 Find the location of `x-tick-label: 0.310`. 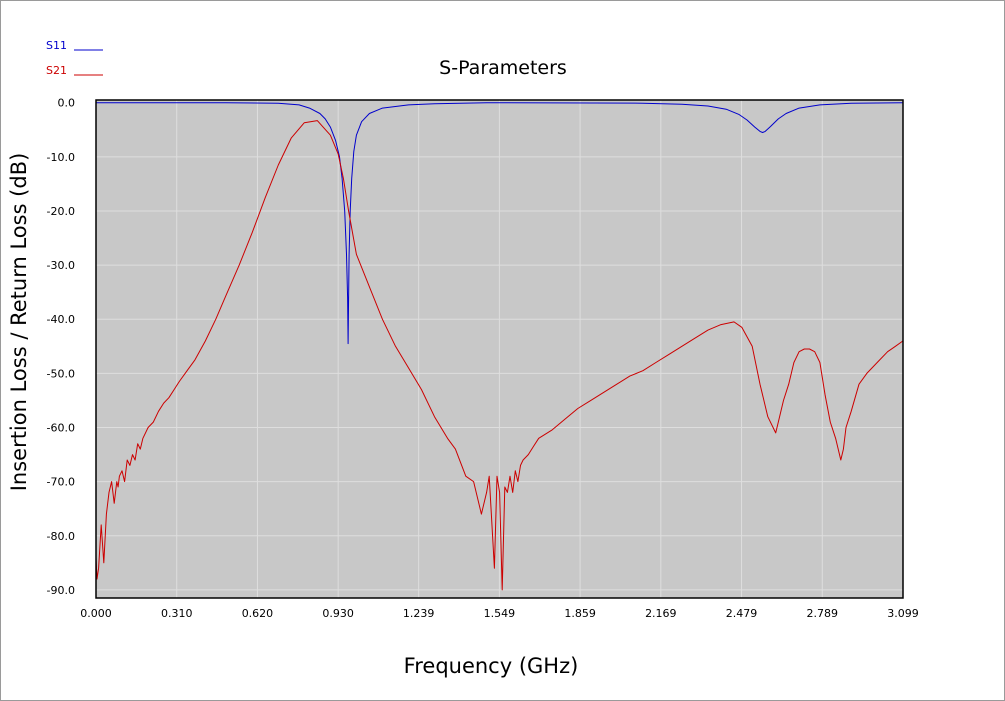

x-tick-label: 0.310 is located at coordinates (177, 613).